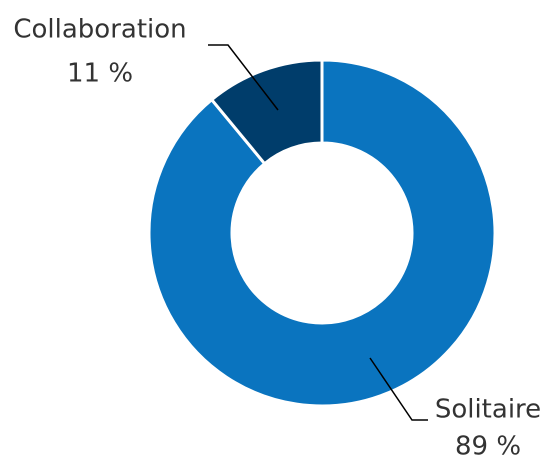 The image size is (542, 458). I want to click on value-label: 11 %, so click(100, 74).